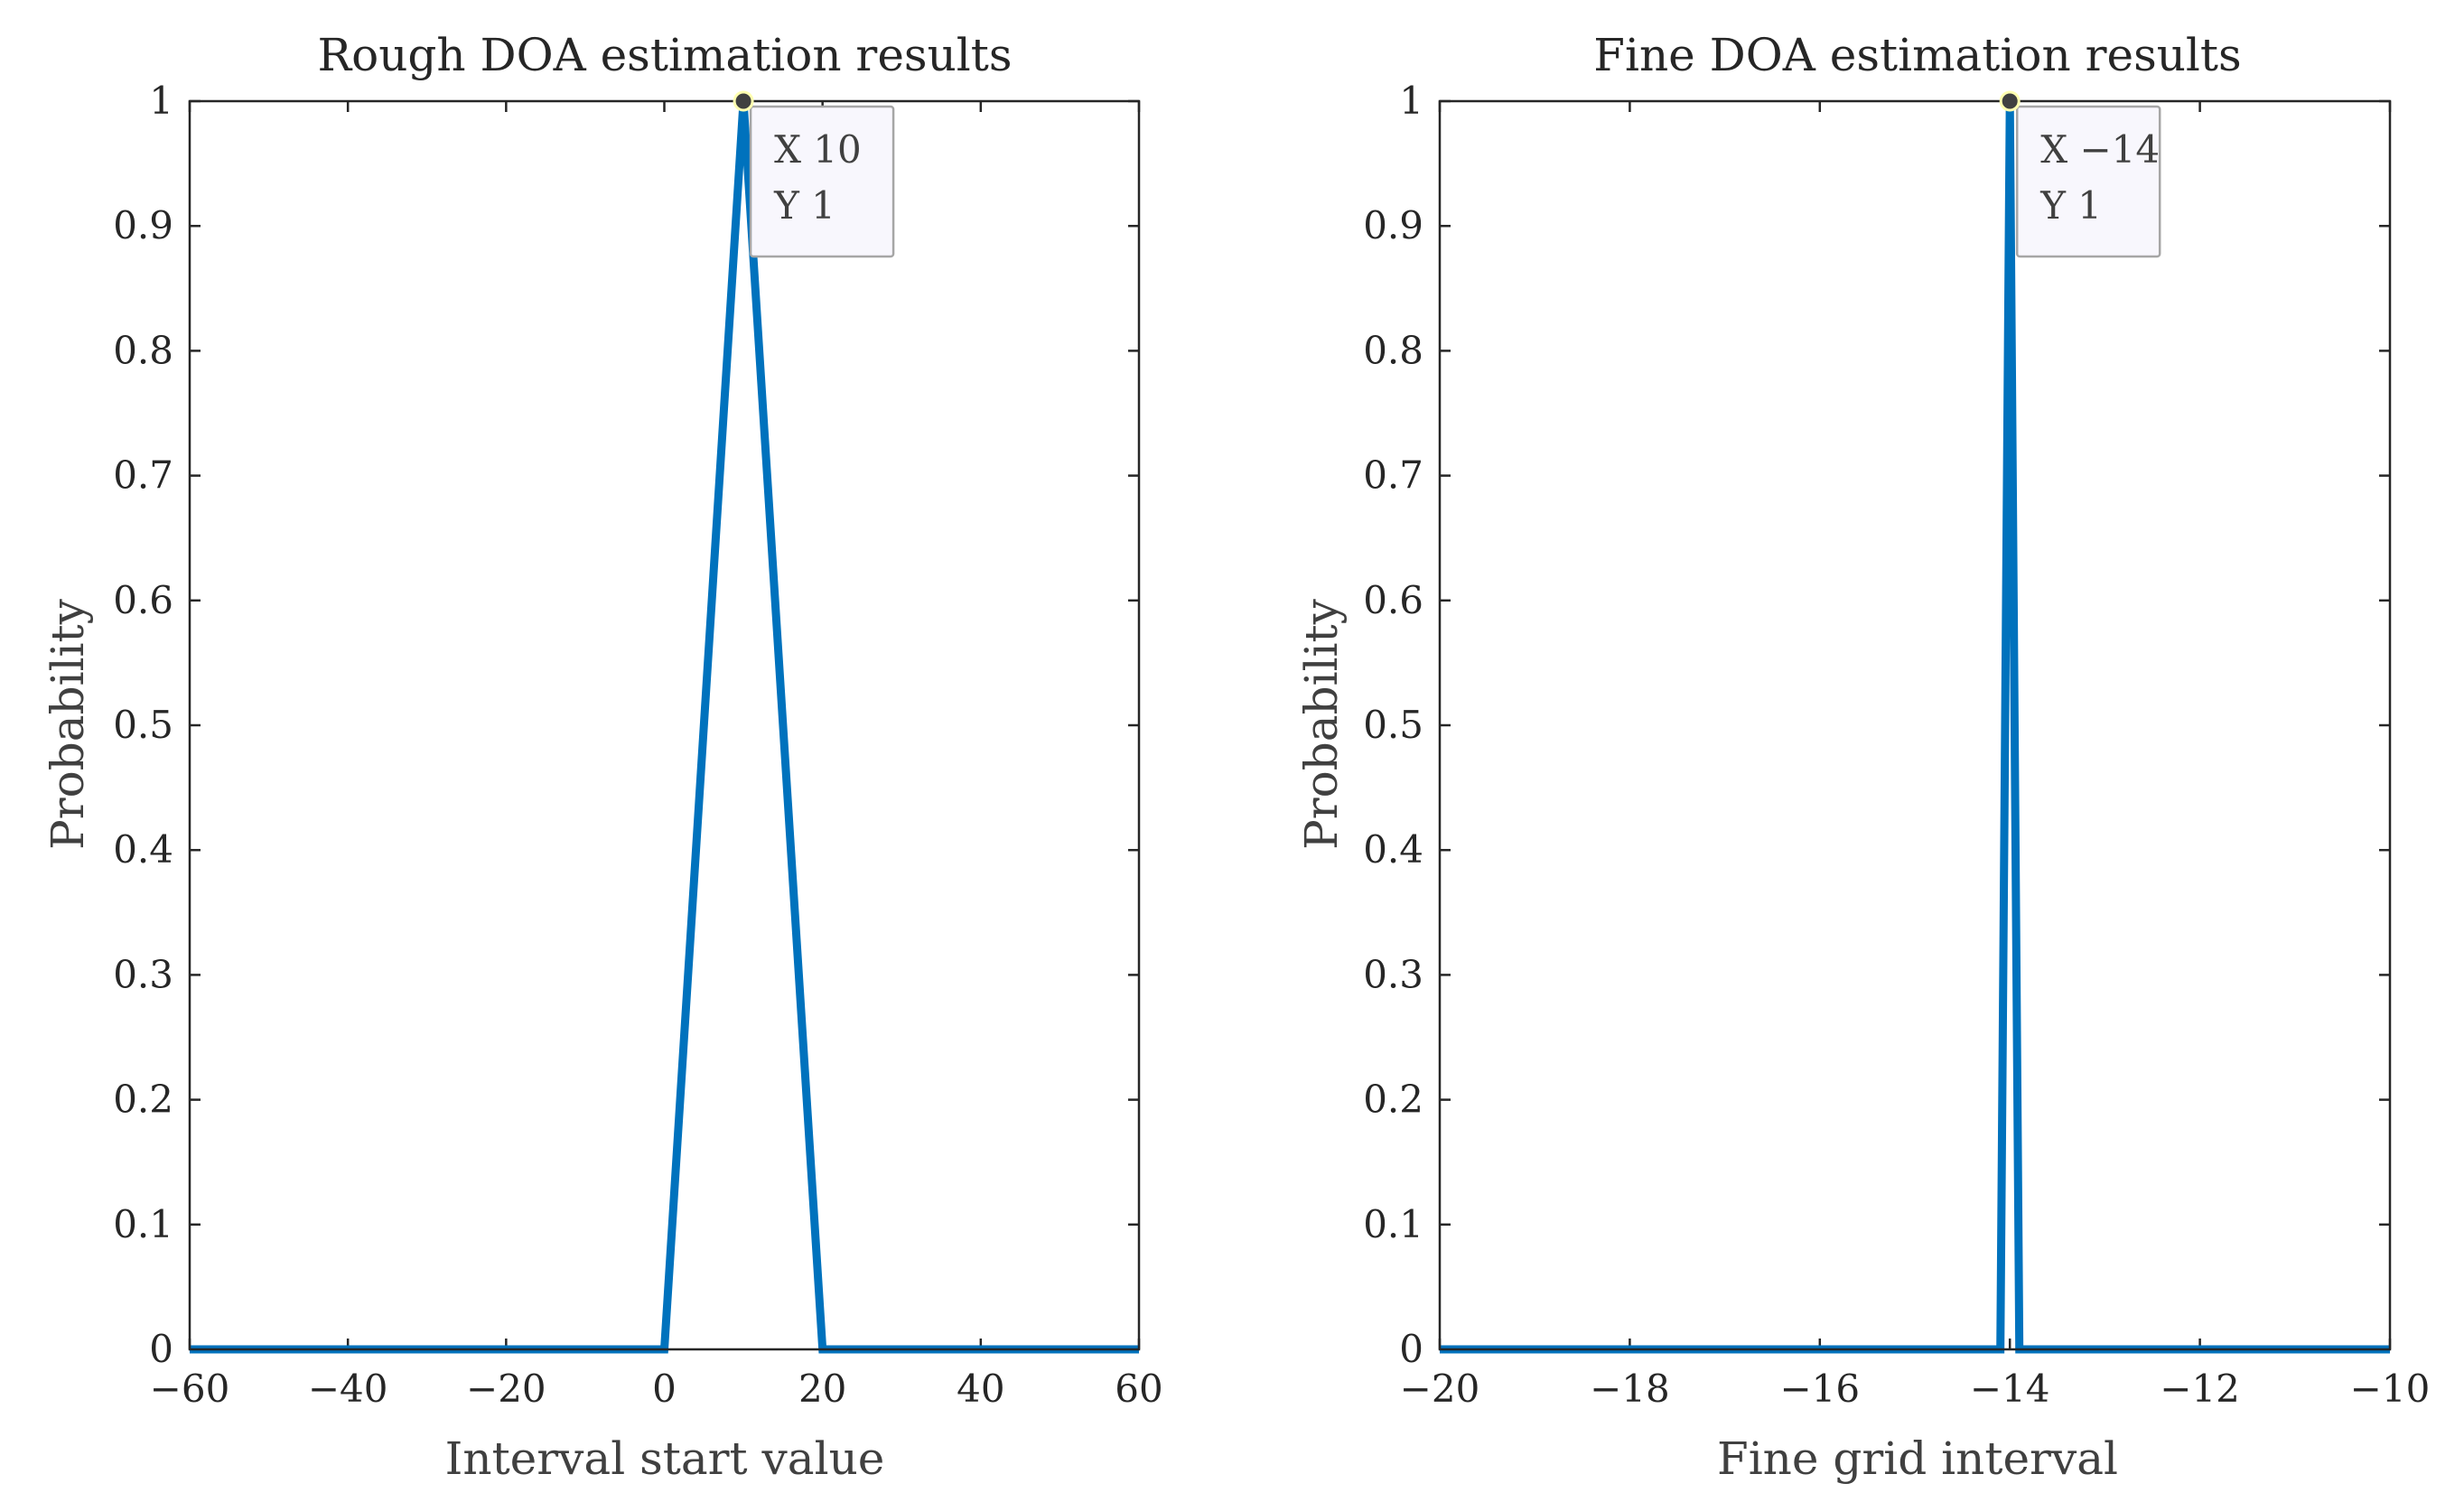 This screenshot has height=1502, width=2464. I want to click on chart-title: Rough DOA estimation results, so click(665, 55).